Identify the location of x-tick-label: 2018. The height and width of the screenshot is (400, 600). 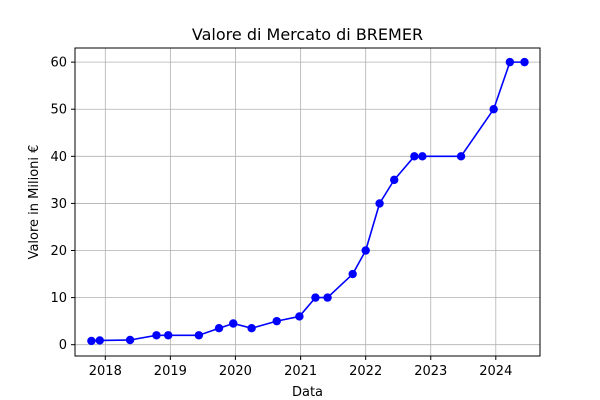
(105, 371).